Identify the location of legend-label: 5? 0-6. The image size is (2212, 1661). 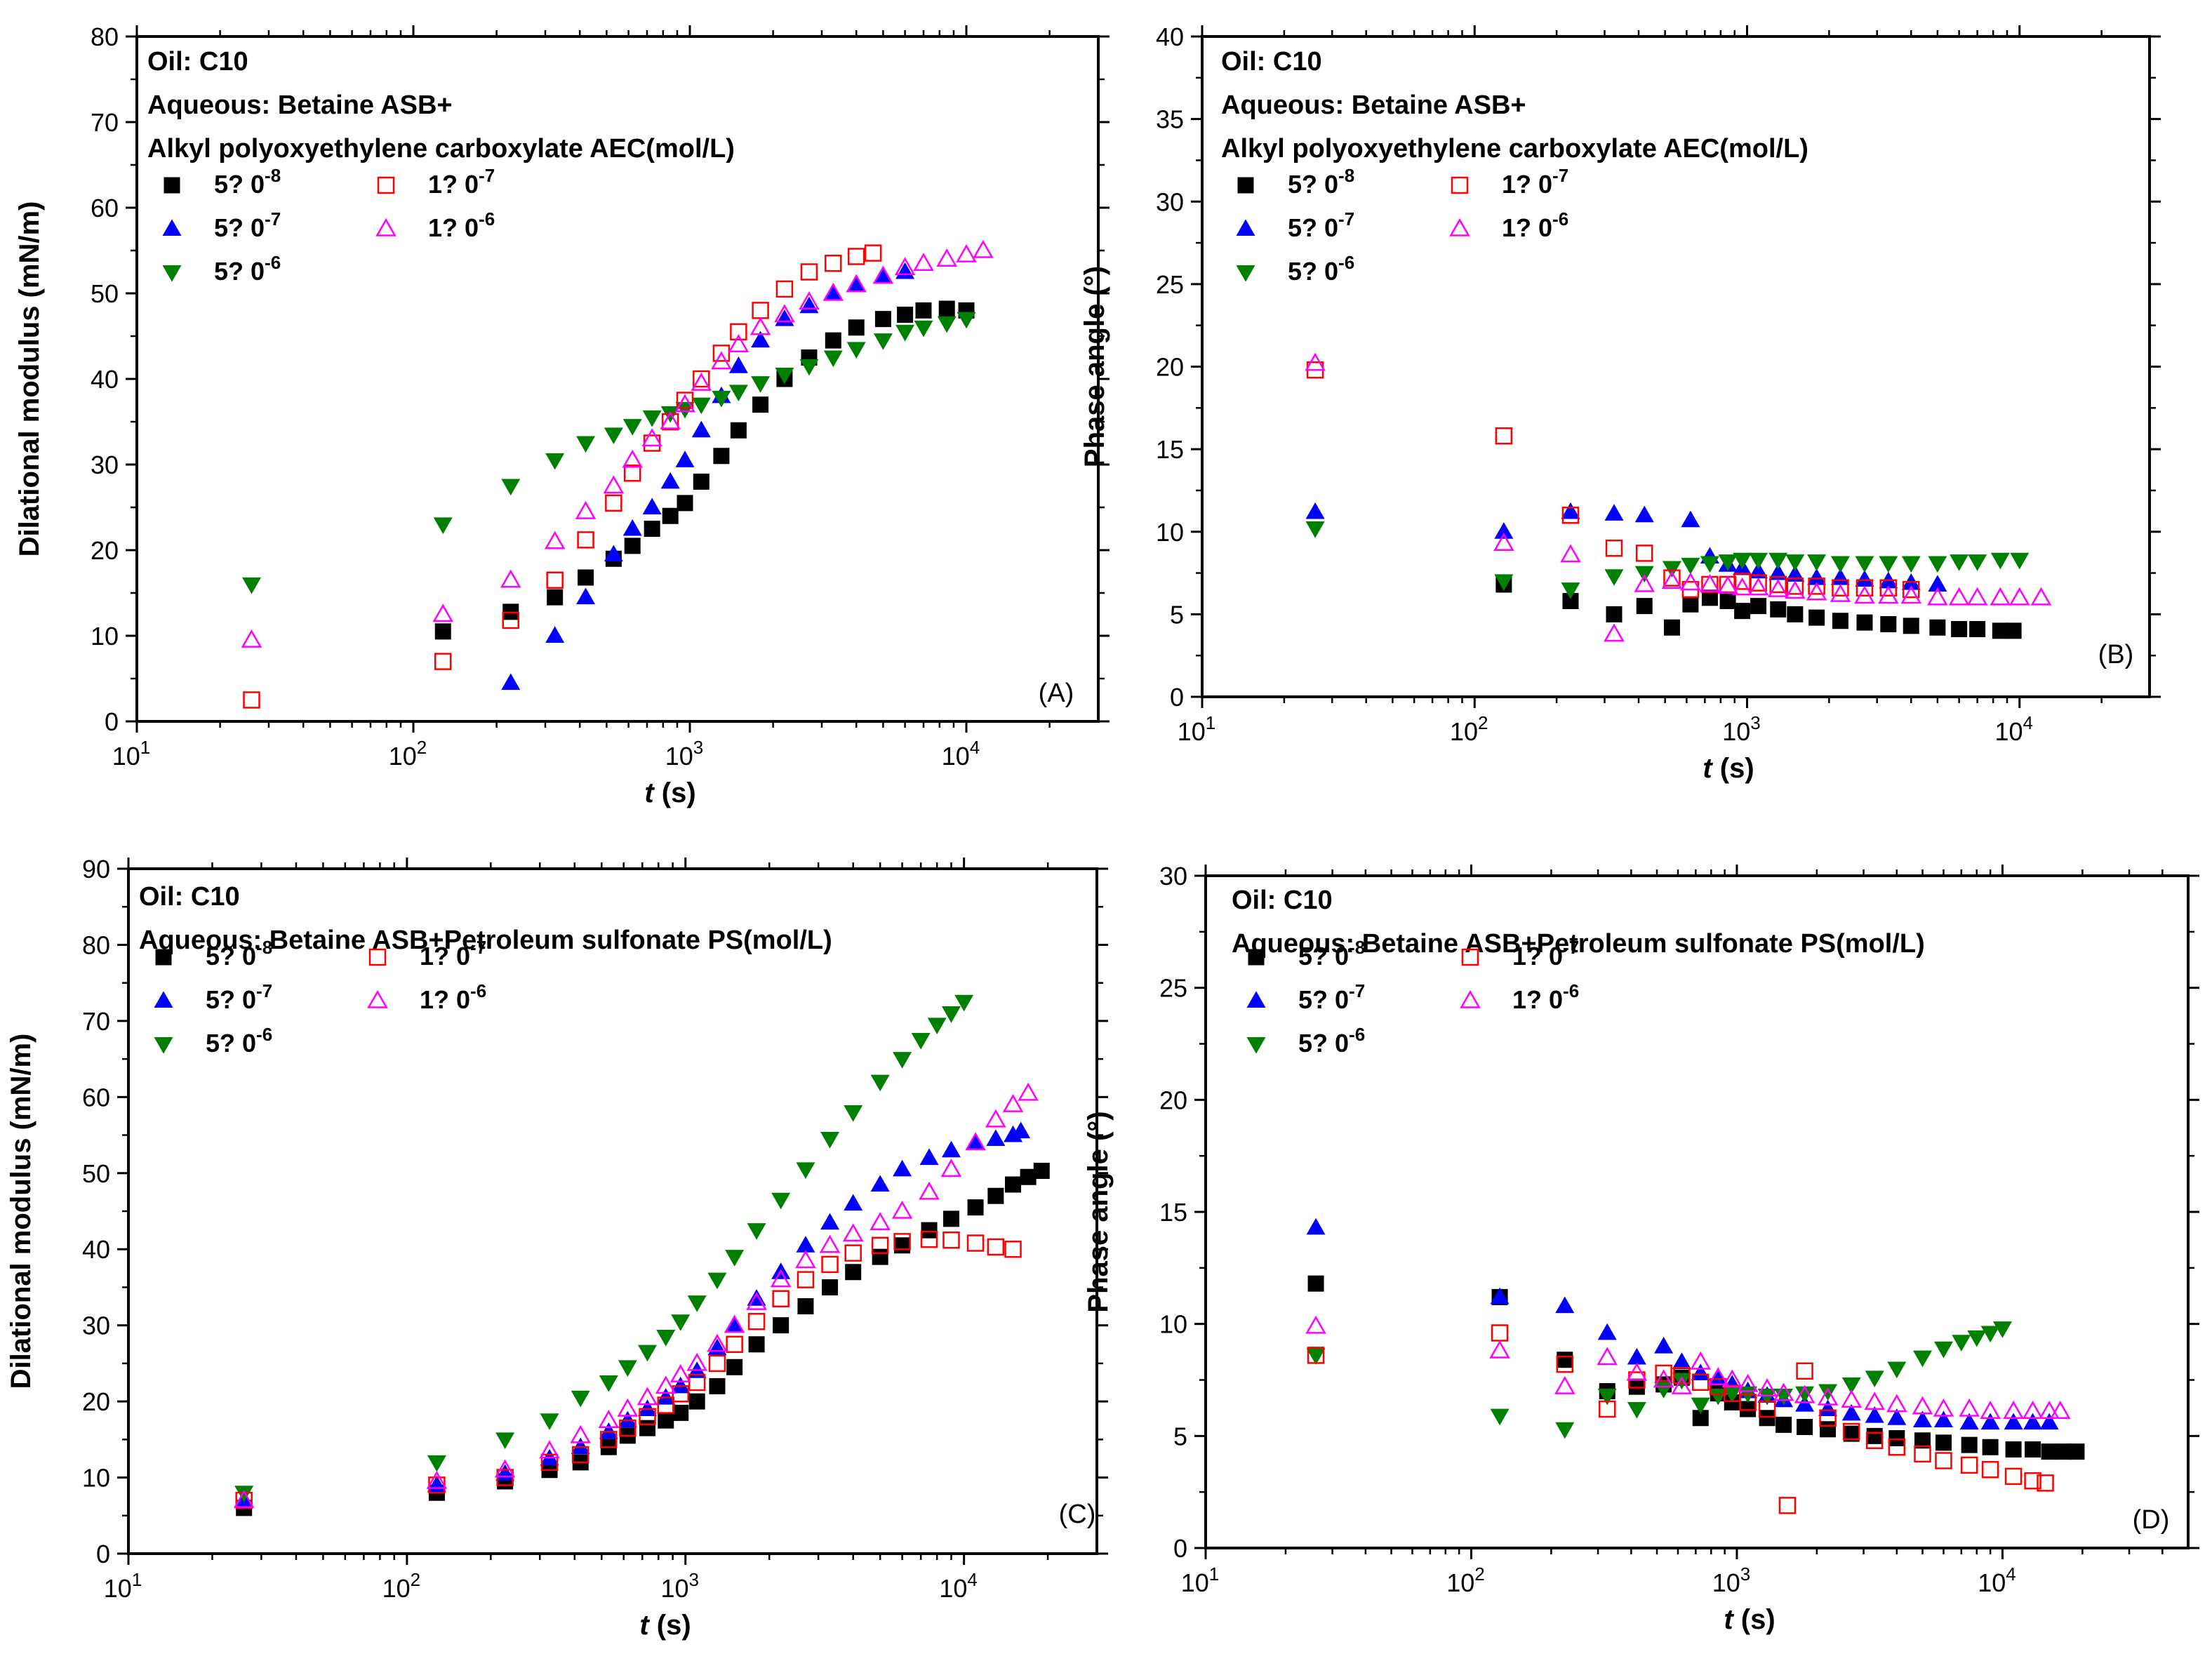
(1321, 269).